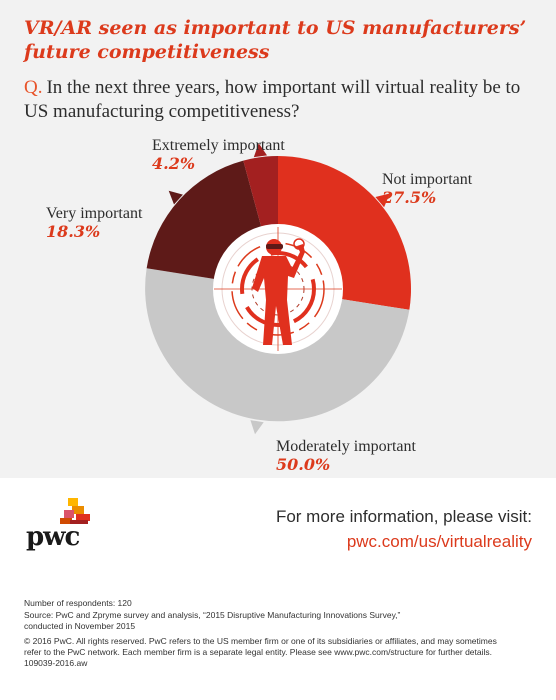 The image size is (556, 700). I want to click on pointer-not-important, so click(382, 200).